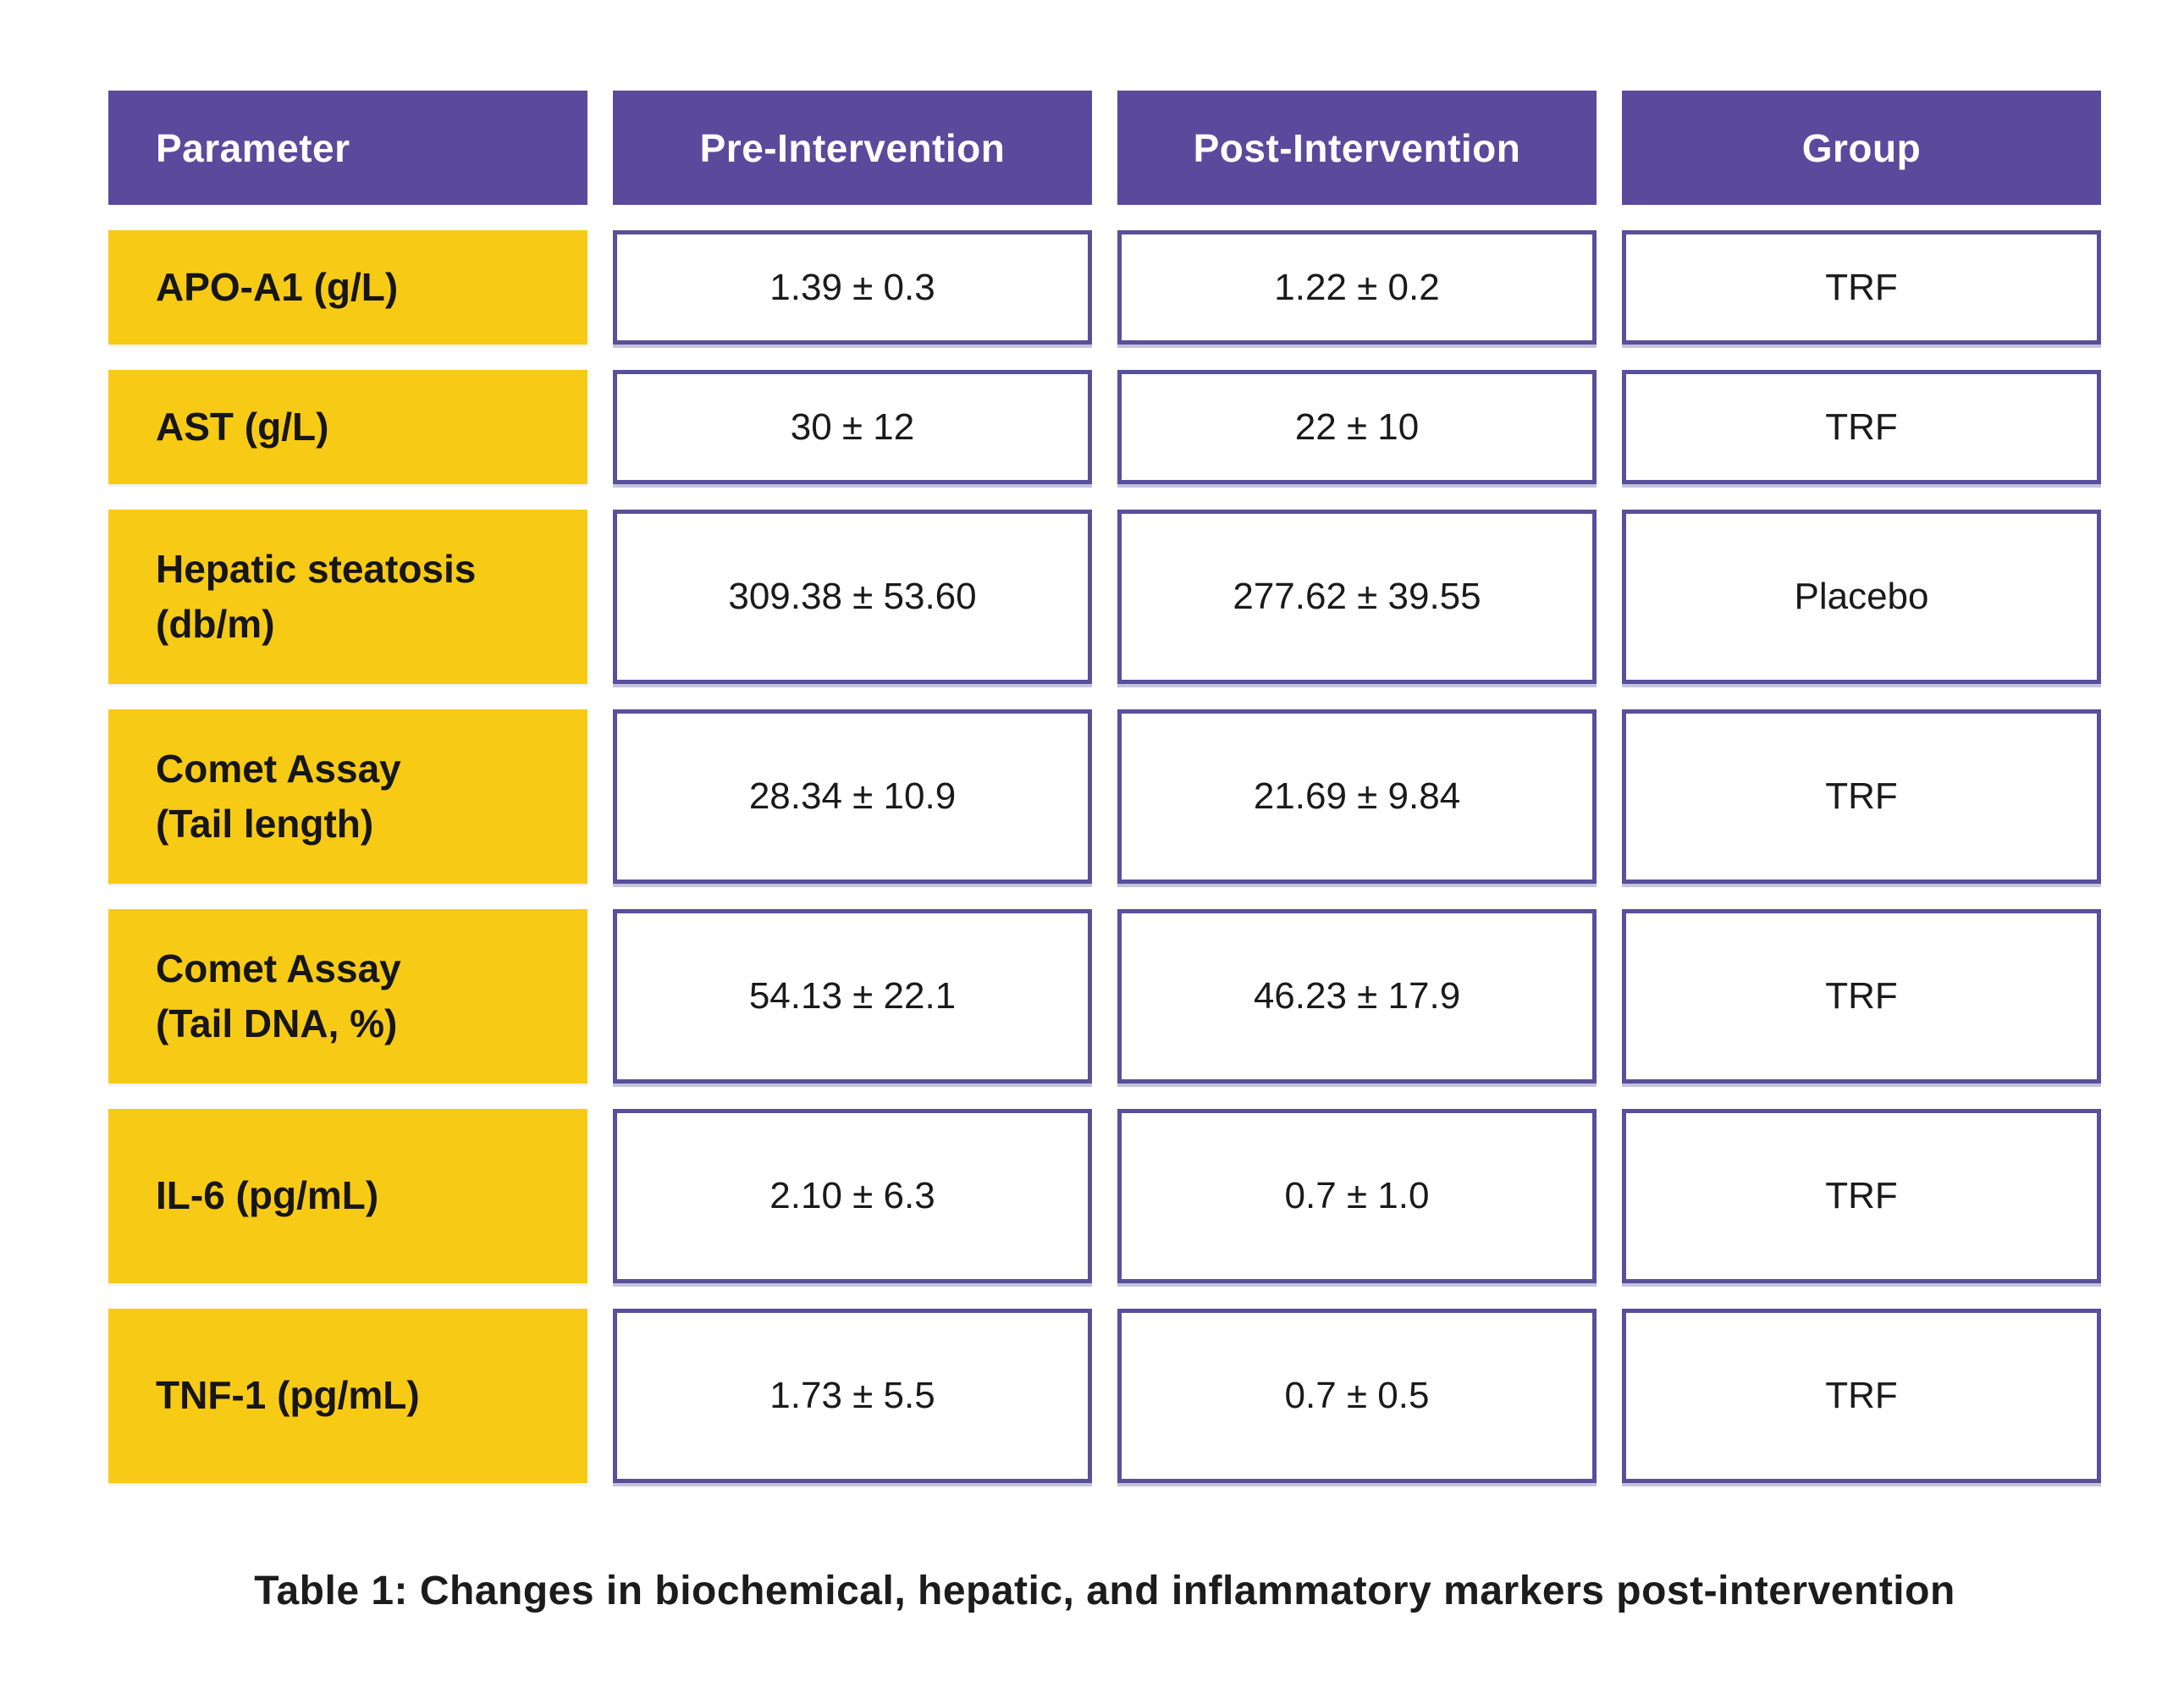 The image size is (2184, 1704). What do you see at coordinates (853, 148) in the screenshot?
I see `header-pre-intervention: Pre-Intervention` at bounding box center [853, 148].